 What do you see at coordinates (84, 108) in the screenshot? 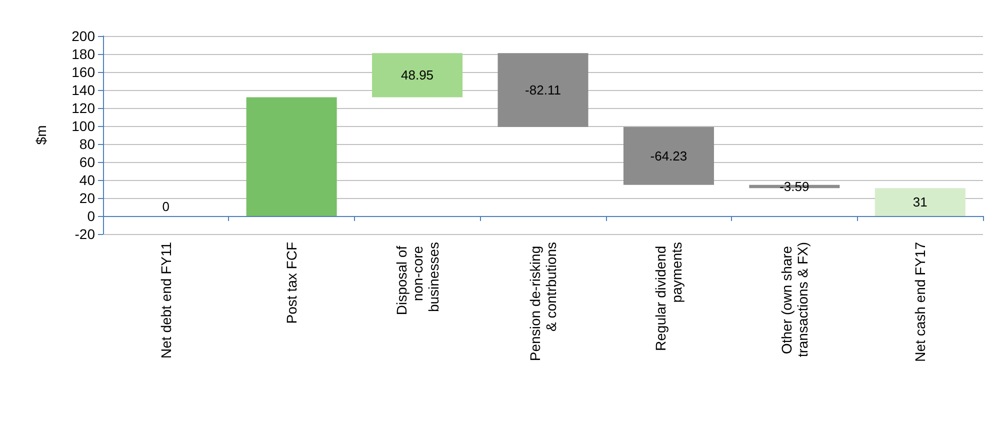
I see `y-tick-label: 120` at bounding box center [84, 108].